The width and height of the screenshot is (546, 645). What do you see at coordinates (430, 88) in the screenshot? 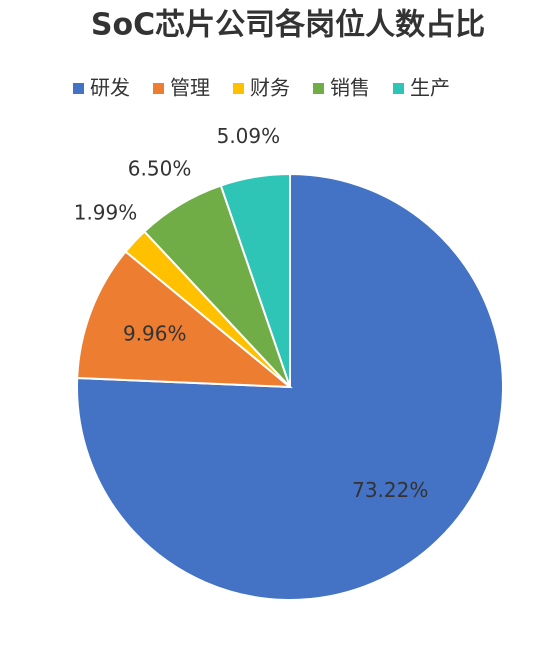
I see `legend-label: 生产` at bounding box center [430, 88].